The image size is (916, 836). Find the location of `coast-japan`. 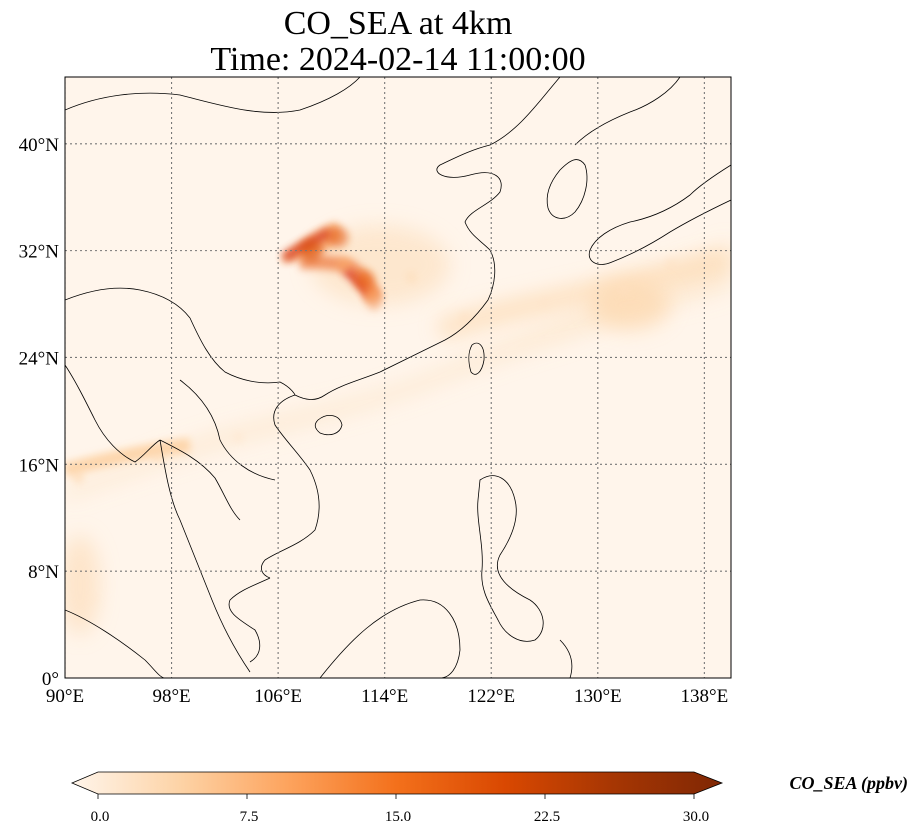

coast-japan is located at coordinates (659, 214).